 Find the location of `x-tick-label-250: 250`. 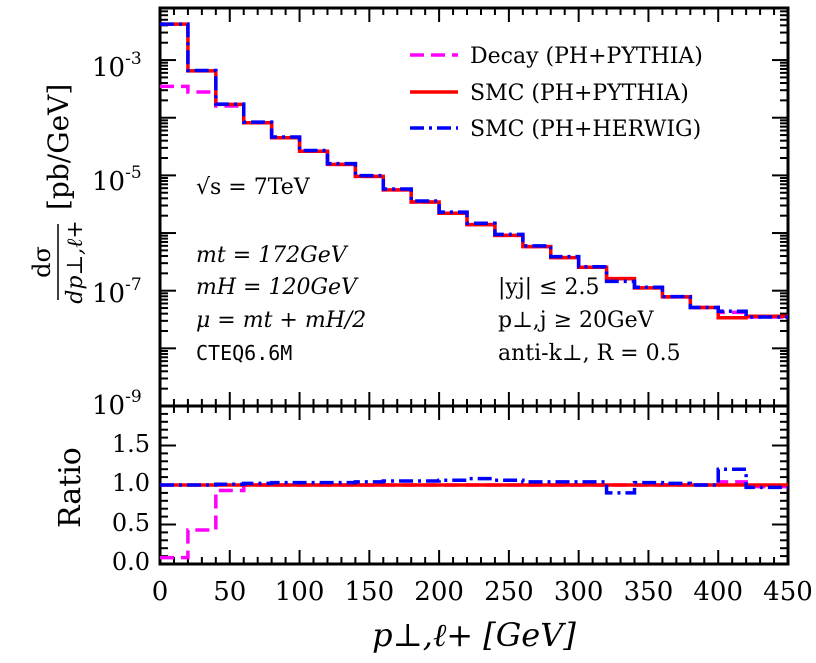

x-tick-label-250: 250 is located at coordinates (509, 592).